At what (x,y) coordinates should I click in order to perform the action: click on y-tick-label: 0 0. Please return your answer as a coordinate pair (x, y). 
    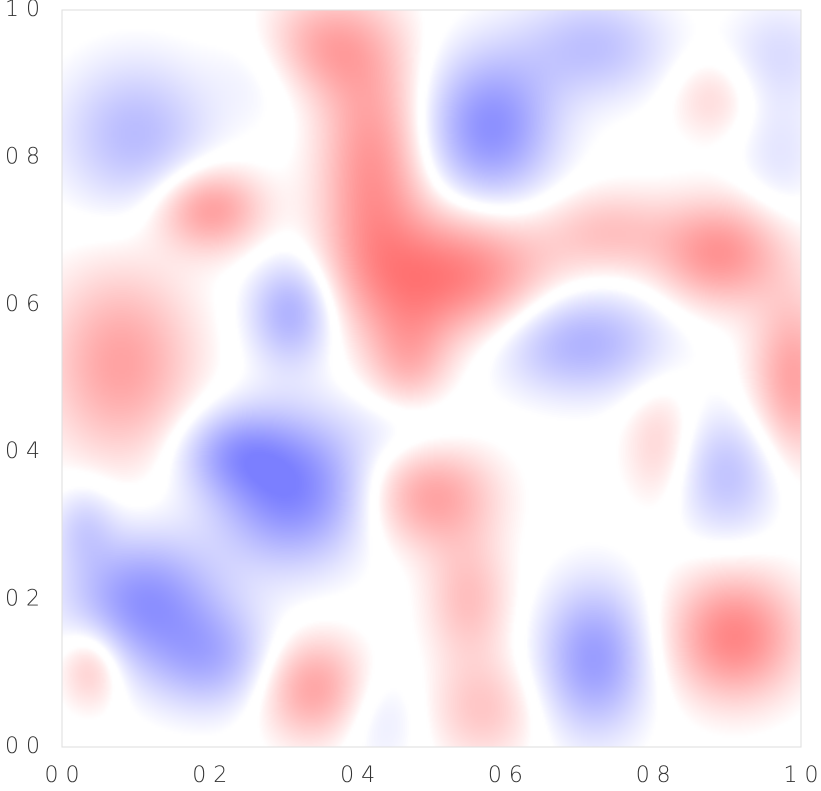
    Looking at the image, I should click on (22, 746).